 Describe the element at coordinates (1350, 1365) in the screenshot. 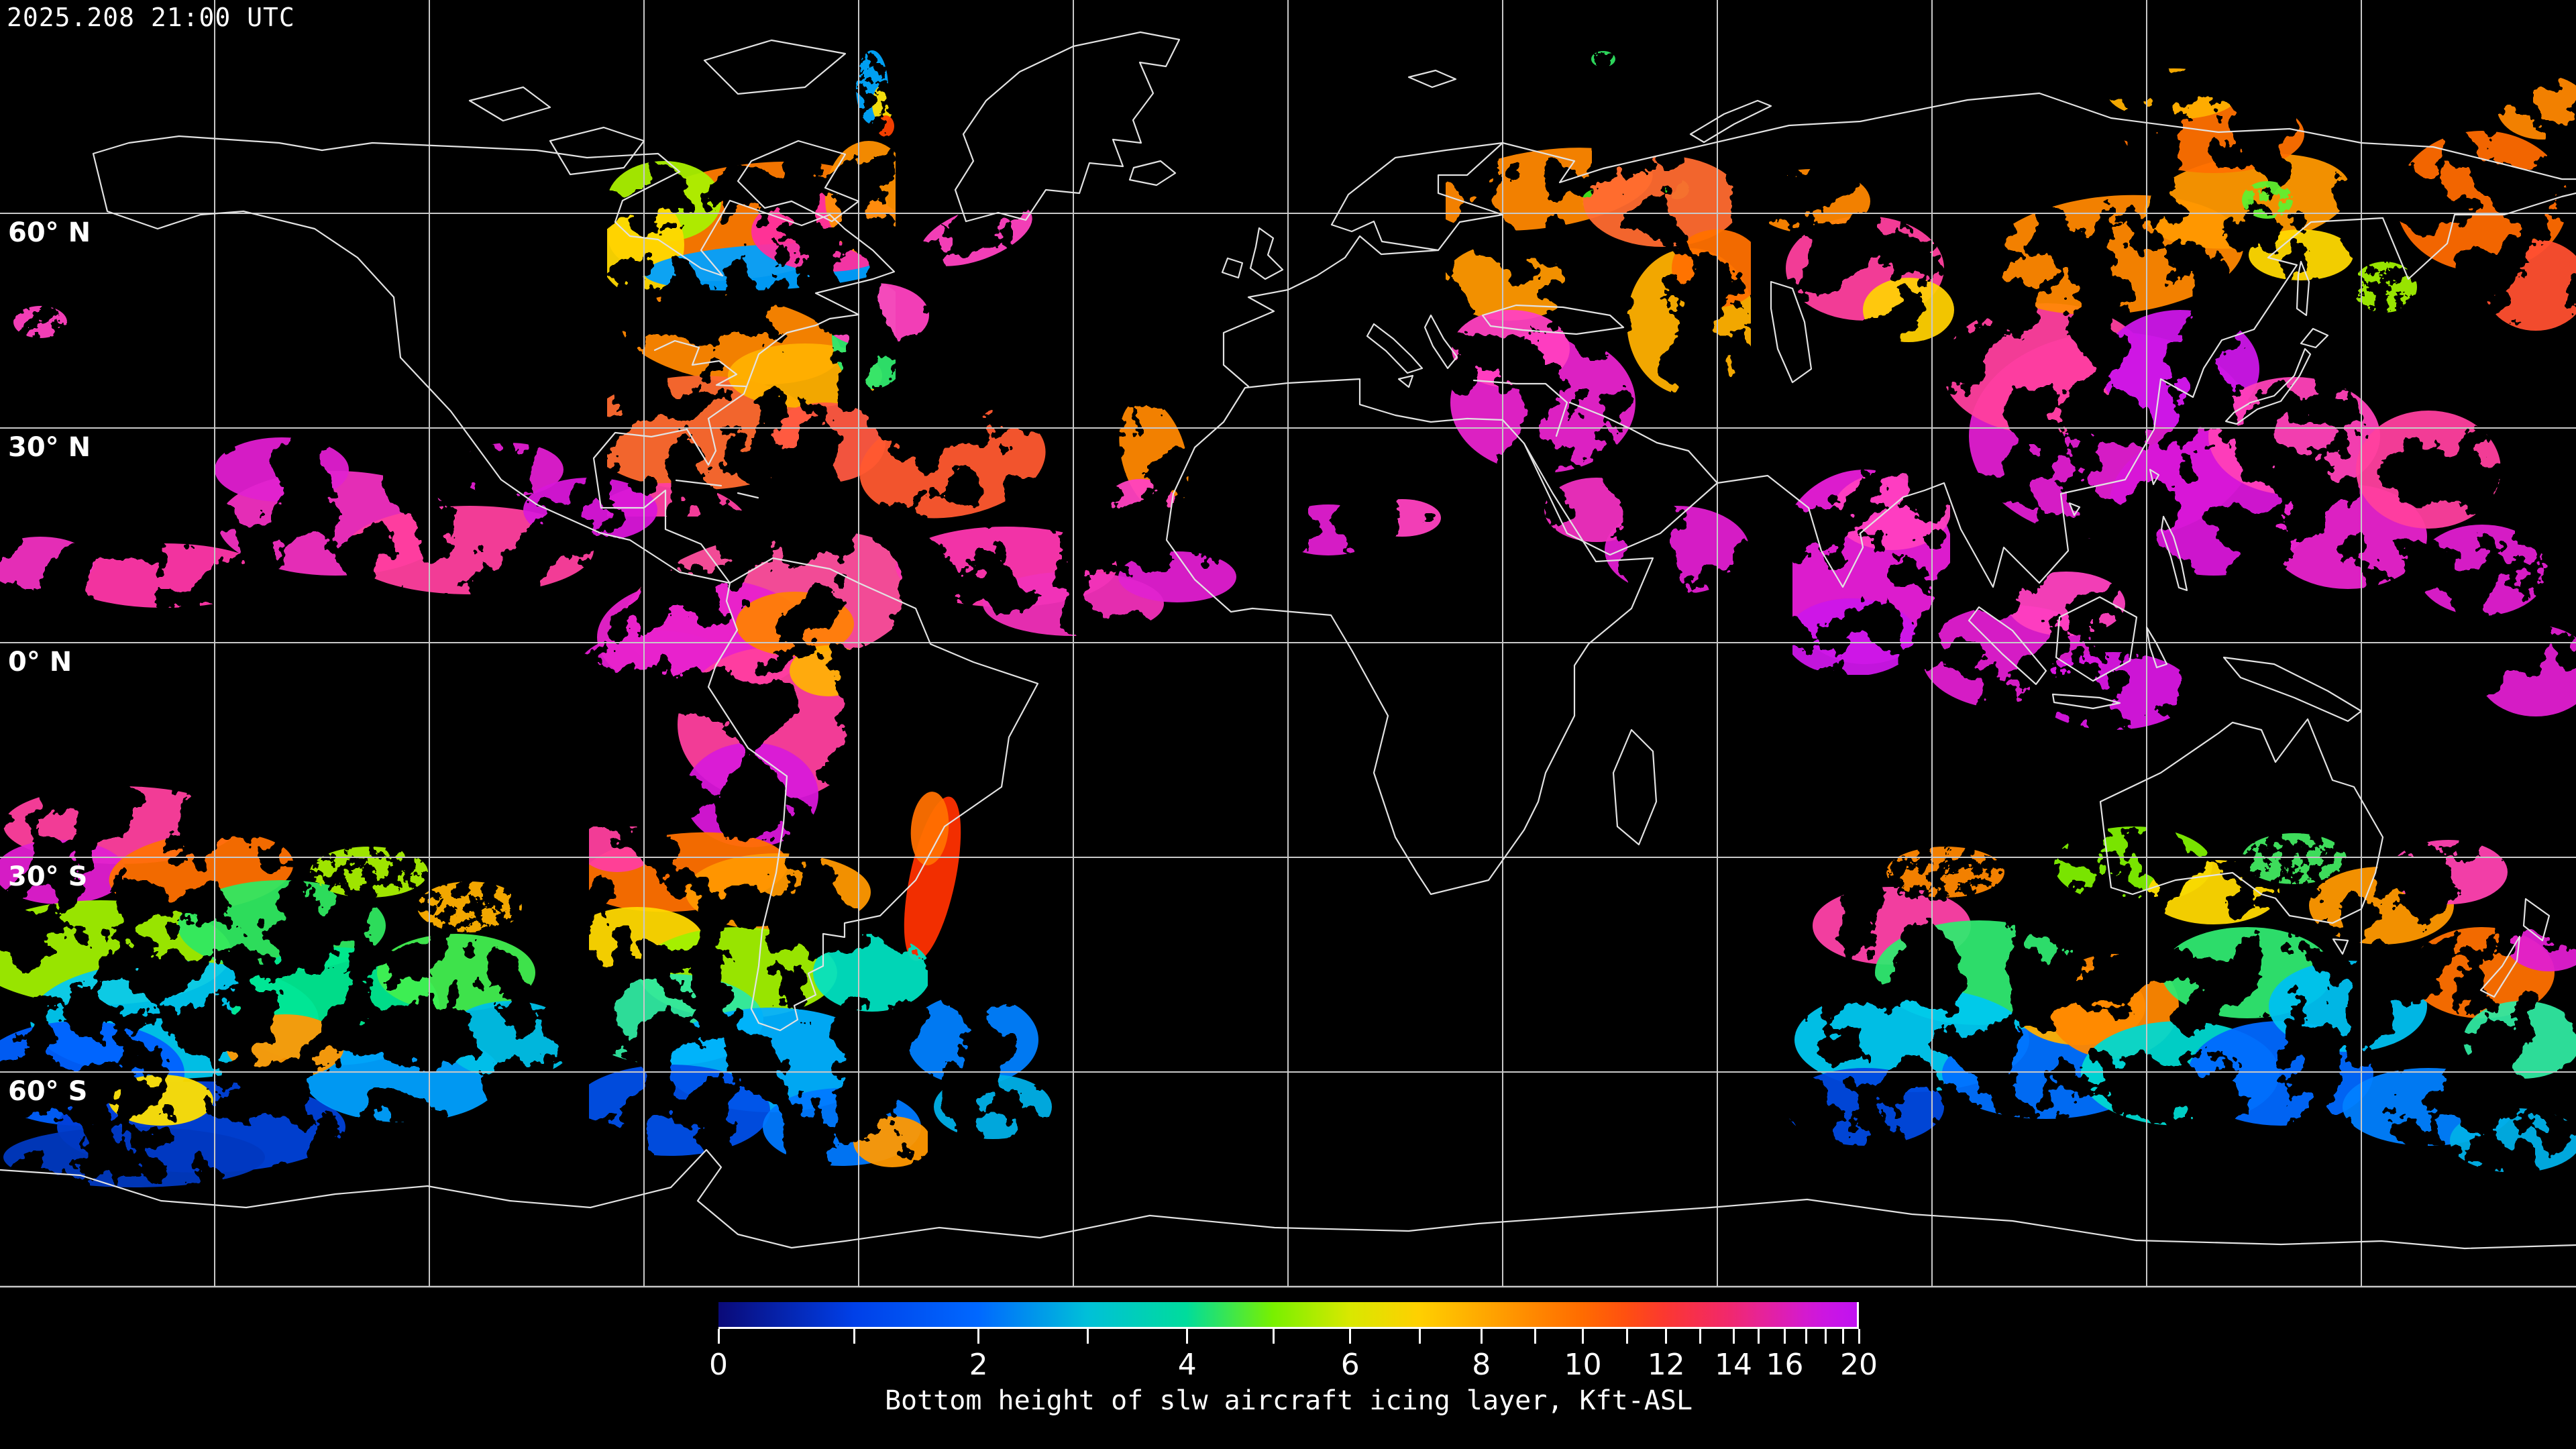

I see `colorbar-tick-label: 6` at that location.